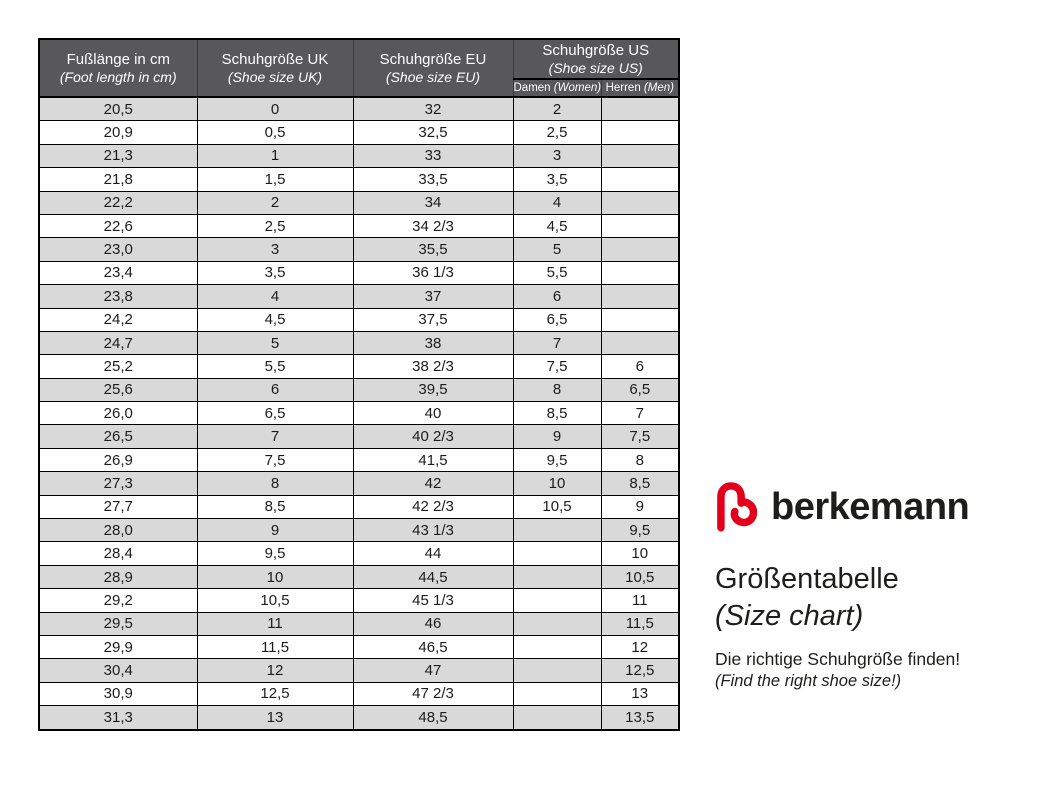  I want to click on header-subtitle: (Foot length in cm), so click(118, 77).